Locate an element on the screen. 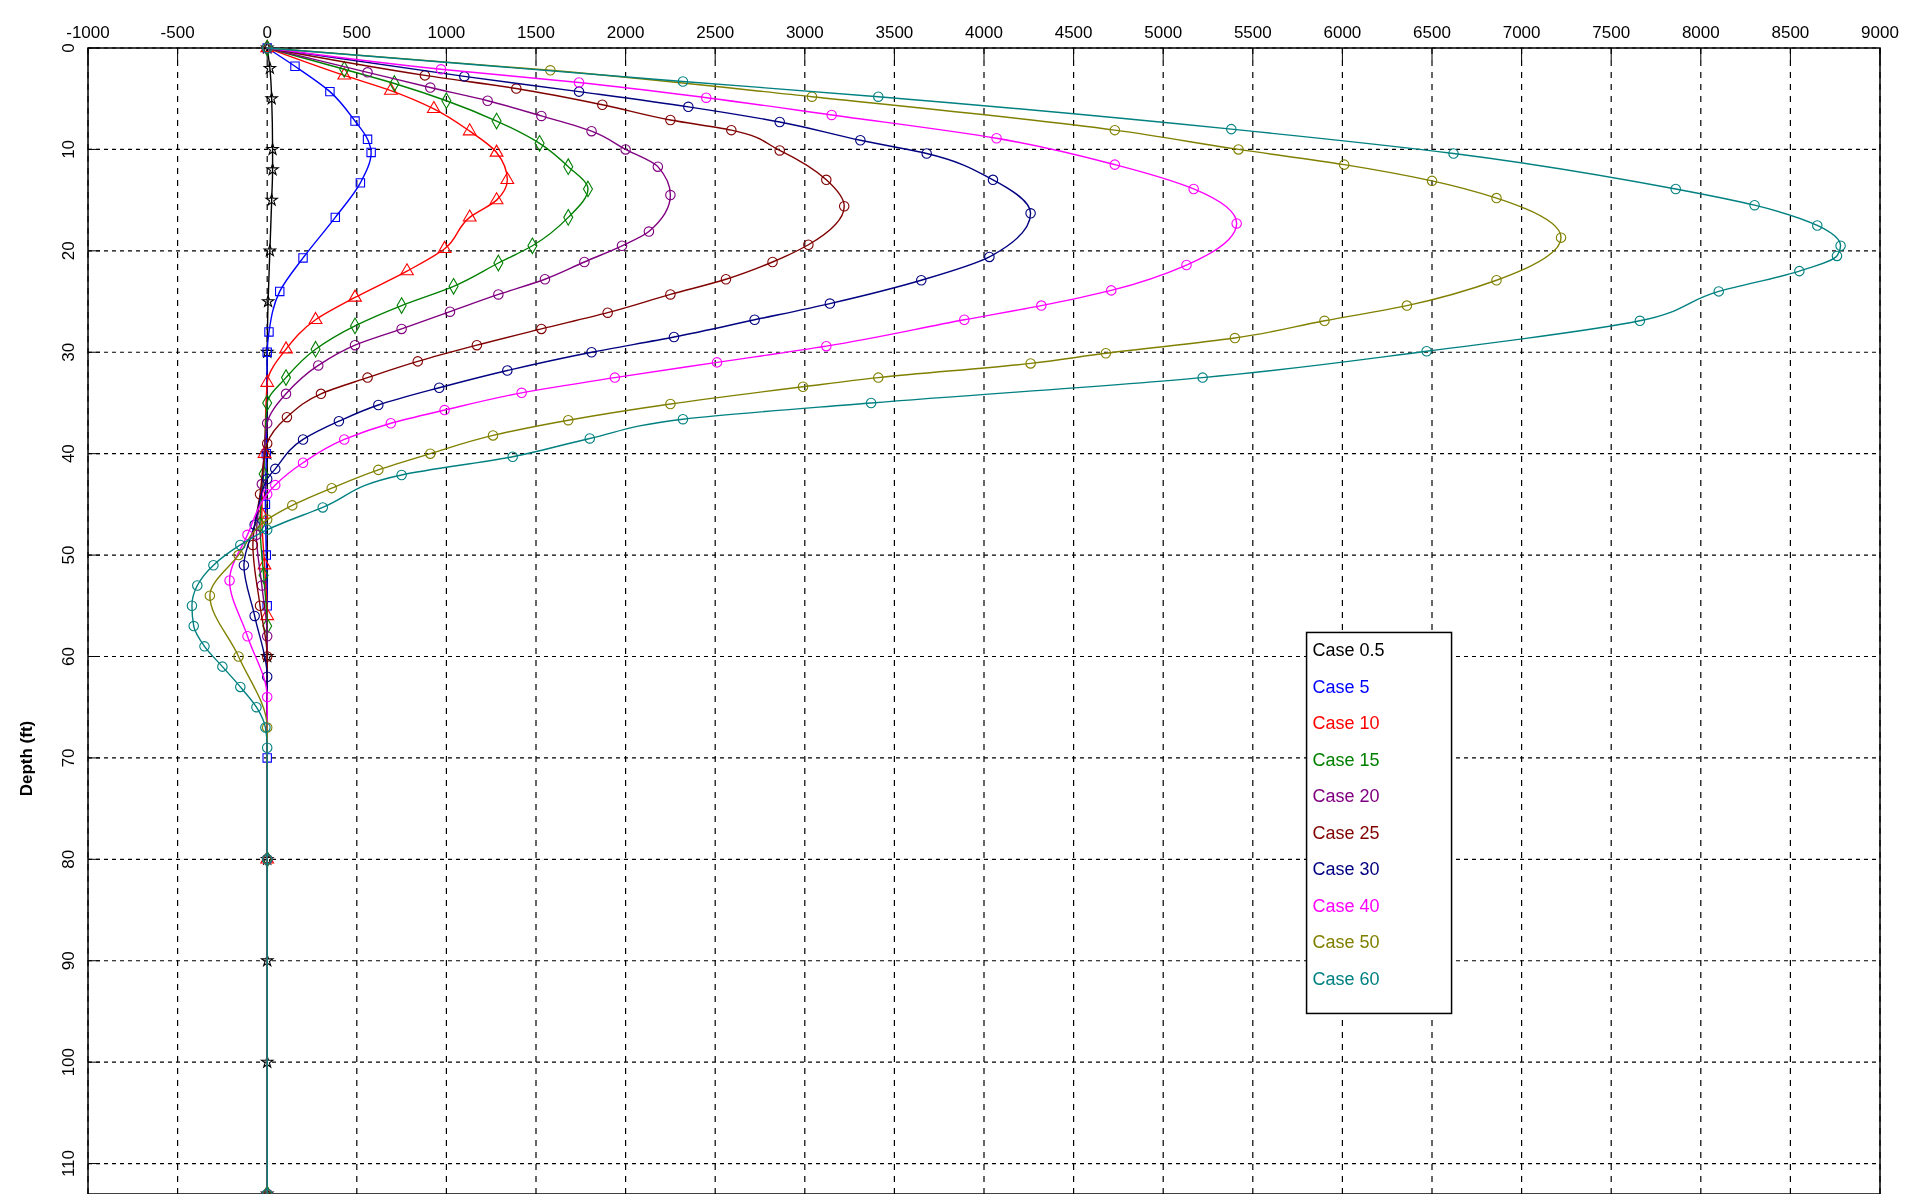 The height and width of the screenshot is (1202, 1911). x-tick-label: 2000 is located at coordinates (625, 32).